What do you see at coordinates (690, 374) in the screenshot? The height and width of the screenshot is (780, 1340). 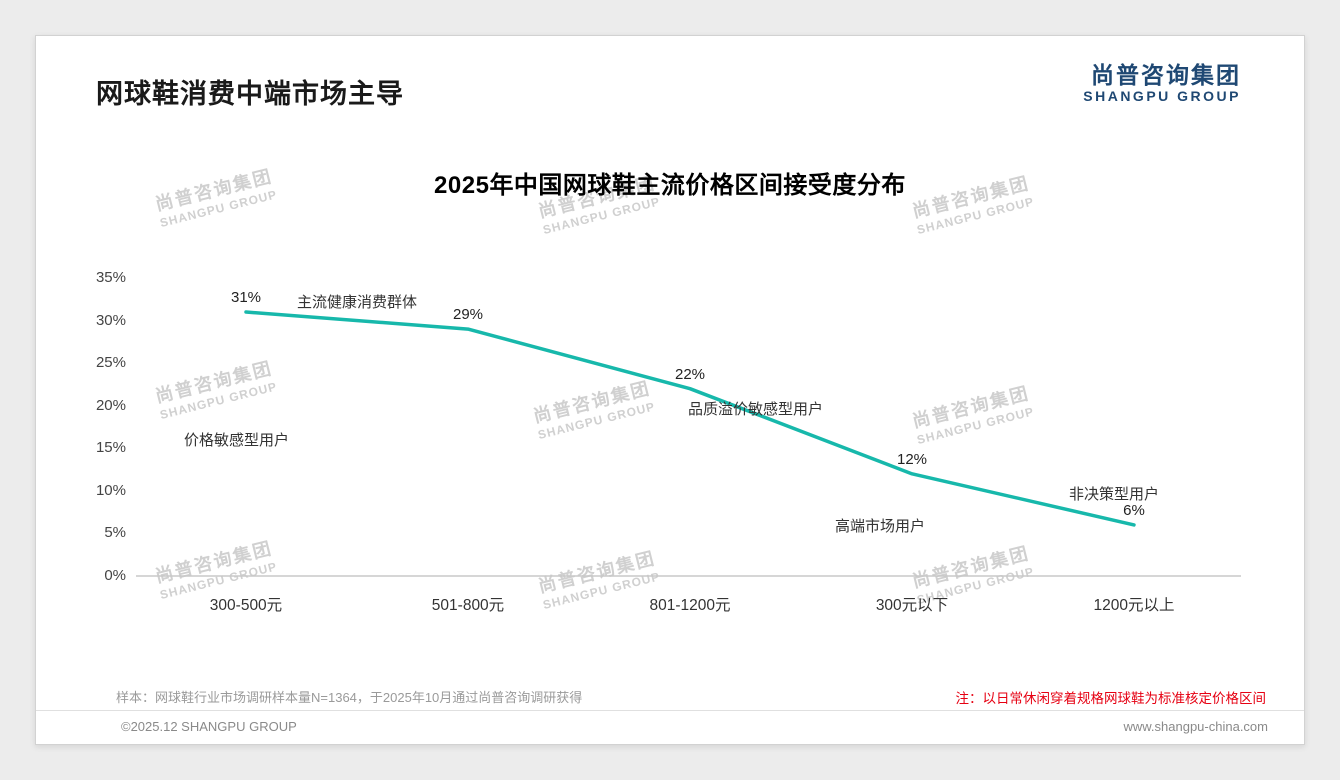 I see `data-point-label: 22%` at bounding box center [690, 374].